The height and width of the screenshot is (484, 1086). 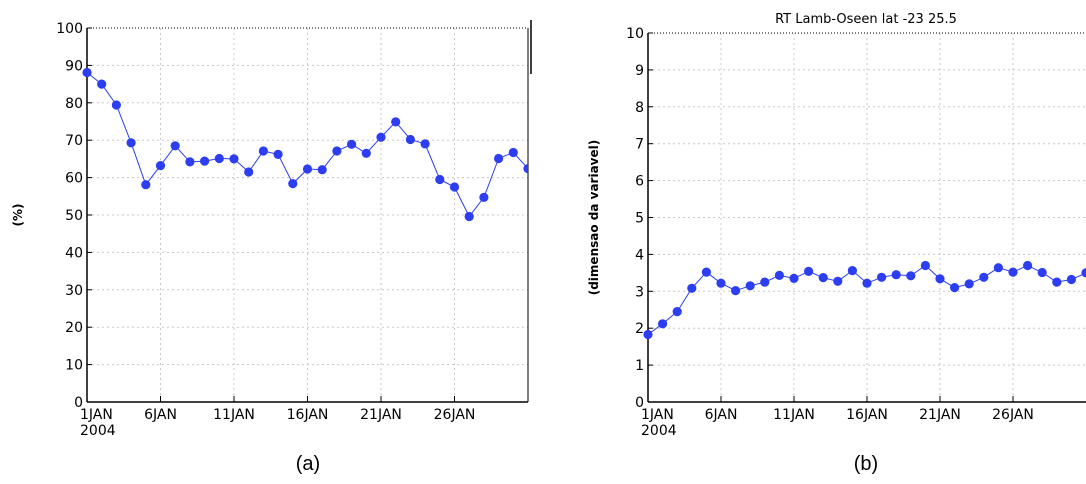 What do you see at coordinates (794, 415) in the screenshot?
I see `chart-b-xtick-label: 11JAN` at bounding box center [794, 415].